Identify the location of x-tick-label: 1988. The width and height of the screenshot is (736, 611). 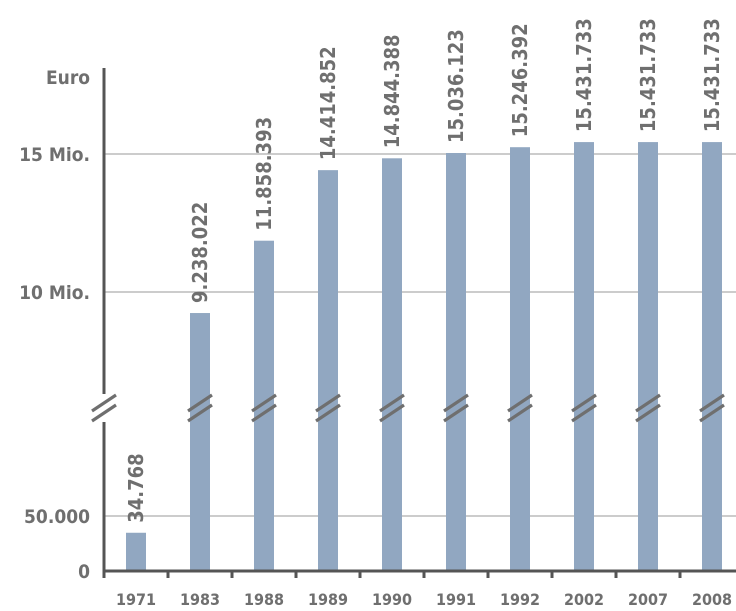
(264, 599).